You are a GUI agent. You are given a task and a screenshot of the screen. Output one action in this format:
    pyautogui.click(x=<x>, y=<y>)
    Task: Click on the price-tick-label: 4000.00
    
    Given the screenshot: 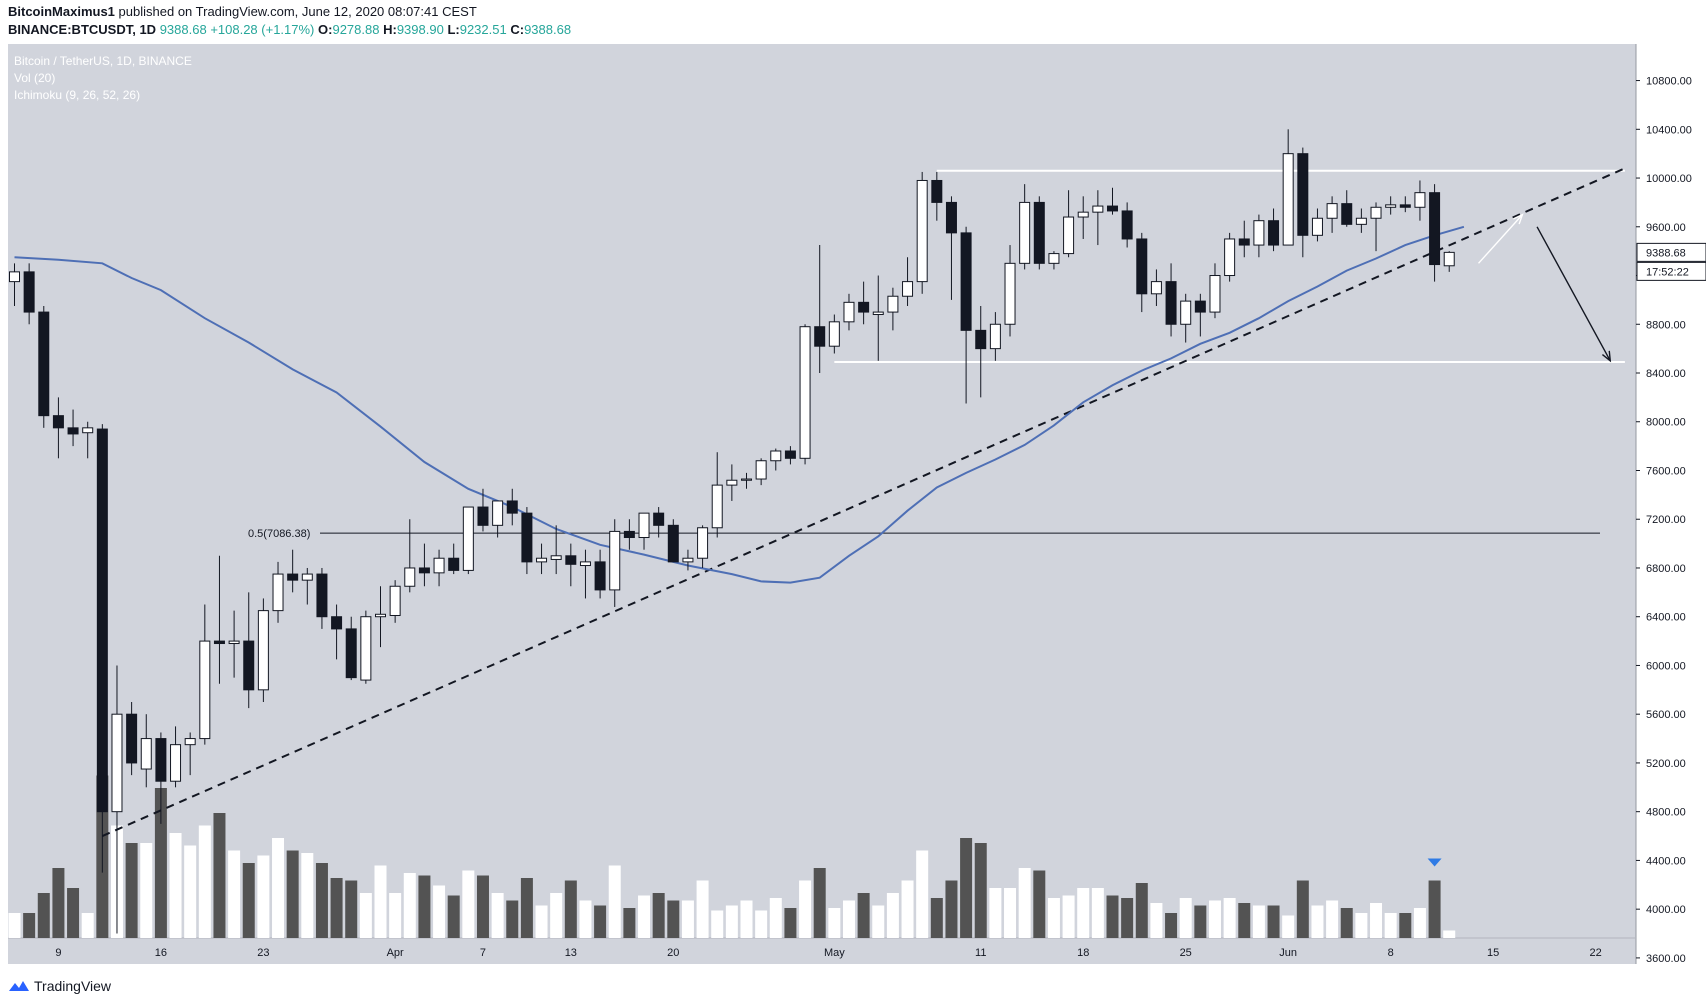 What is the action you would take?
    pyautogui.click(x=1666, y=910)
    